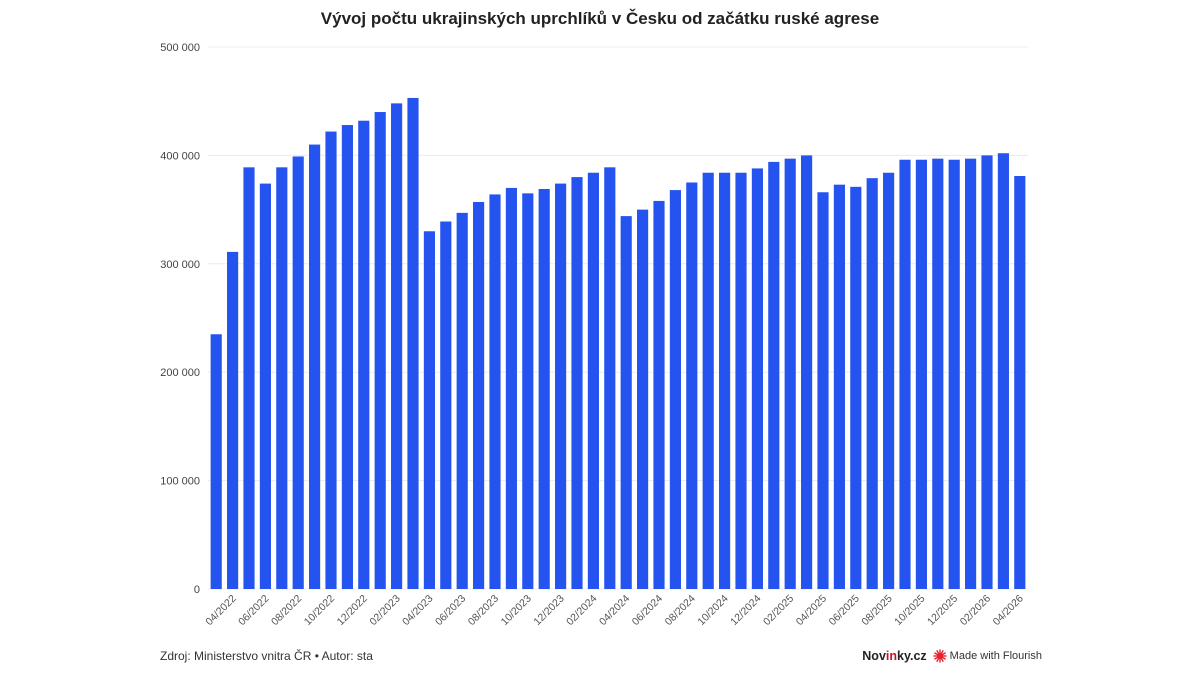  Describe the element at coordinates (712, 610) in the screenshot. I see `x-tick-label: 10/2024` at that location.